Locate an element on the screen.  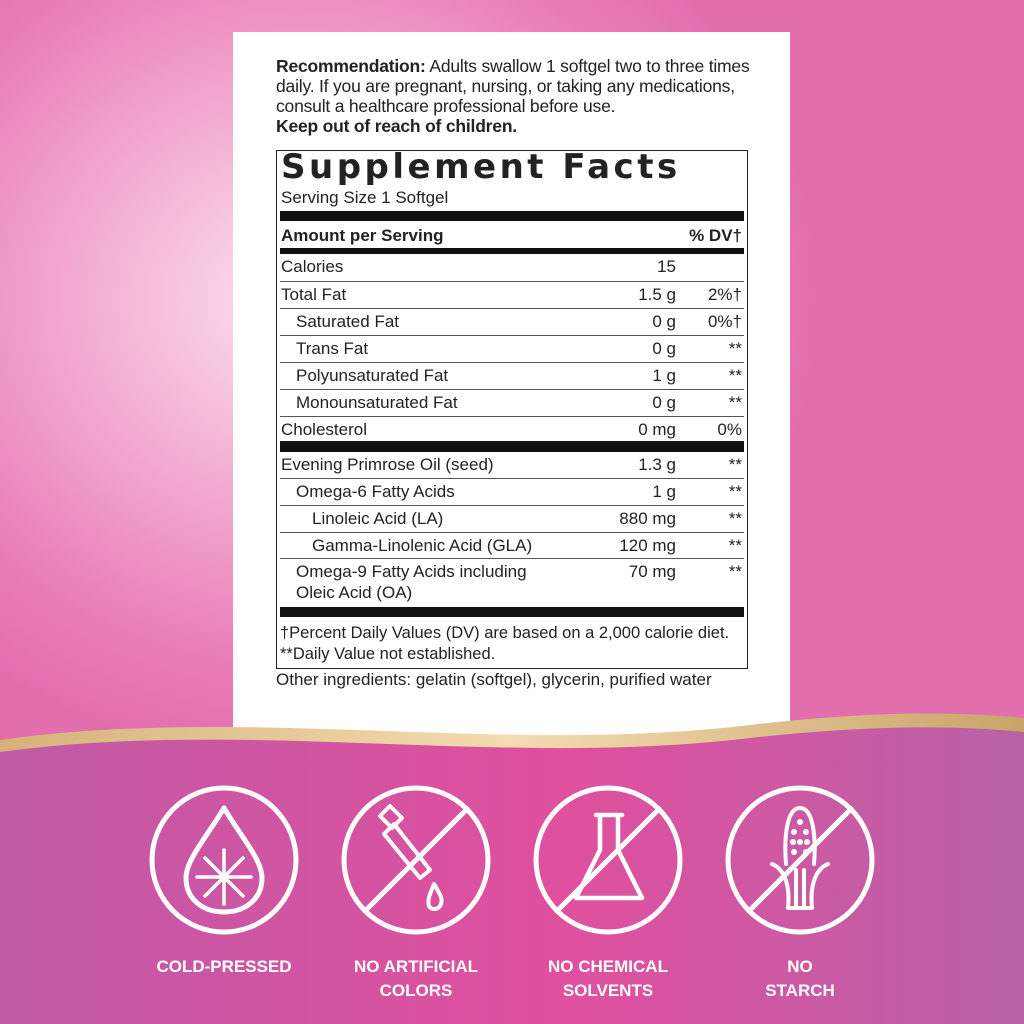
nutrient-dv: 0% is located at coordinates (729, 429).